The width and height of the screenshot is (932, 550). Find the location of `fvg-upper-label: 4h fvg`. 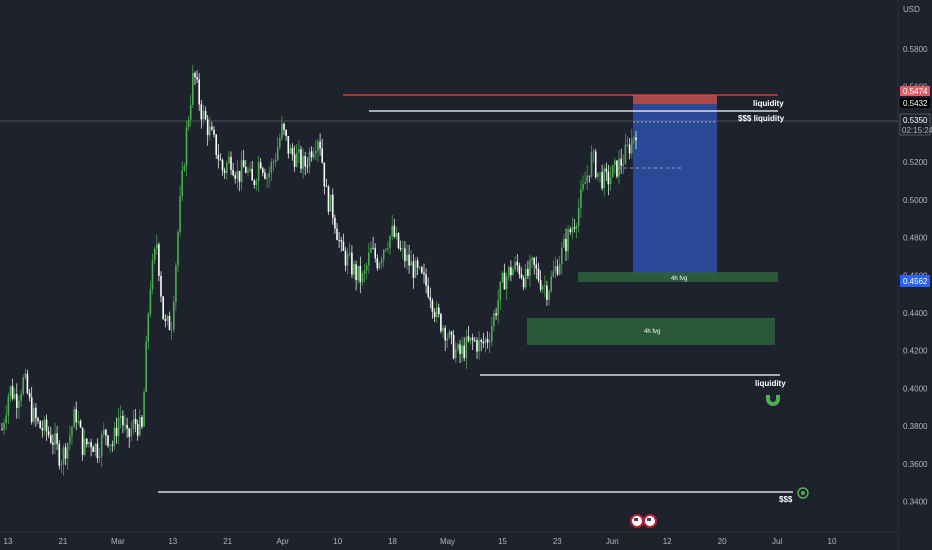

fvg-upper-label: 4h fvg is located at coordinates (679, 279).